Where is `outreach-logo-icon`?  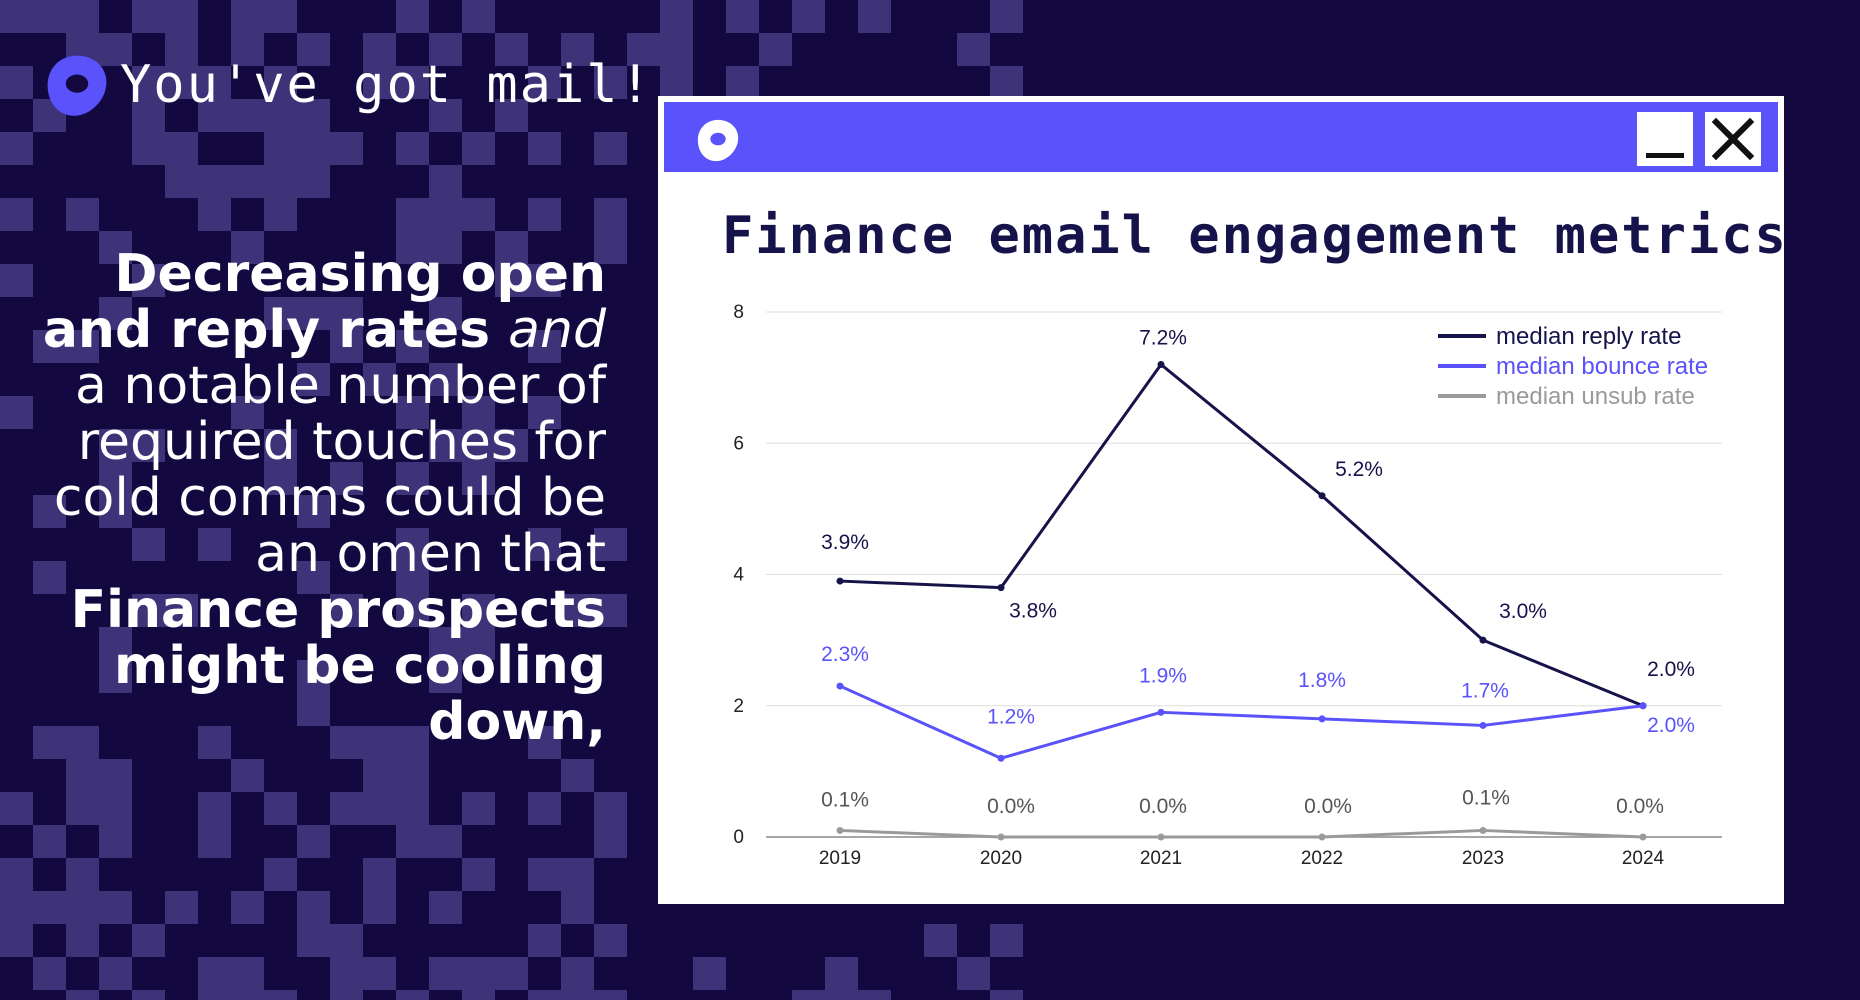 outreach-logo-icon is located at coordinates (718, 140).